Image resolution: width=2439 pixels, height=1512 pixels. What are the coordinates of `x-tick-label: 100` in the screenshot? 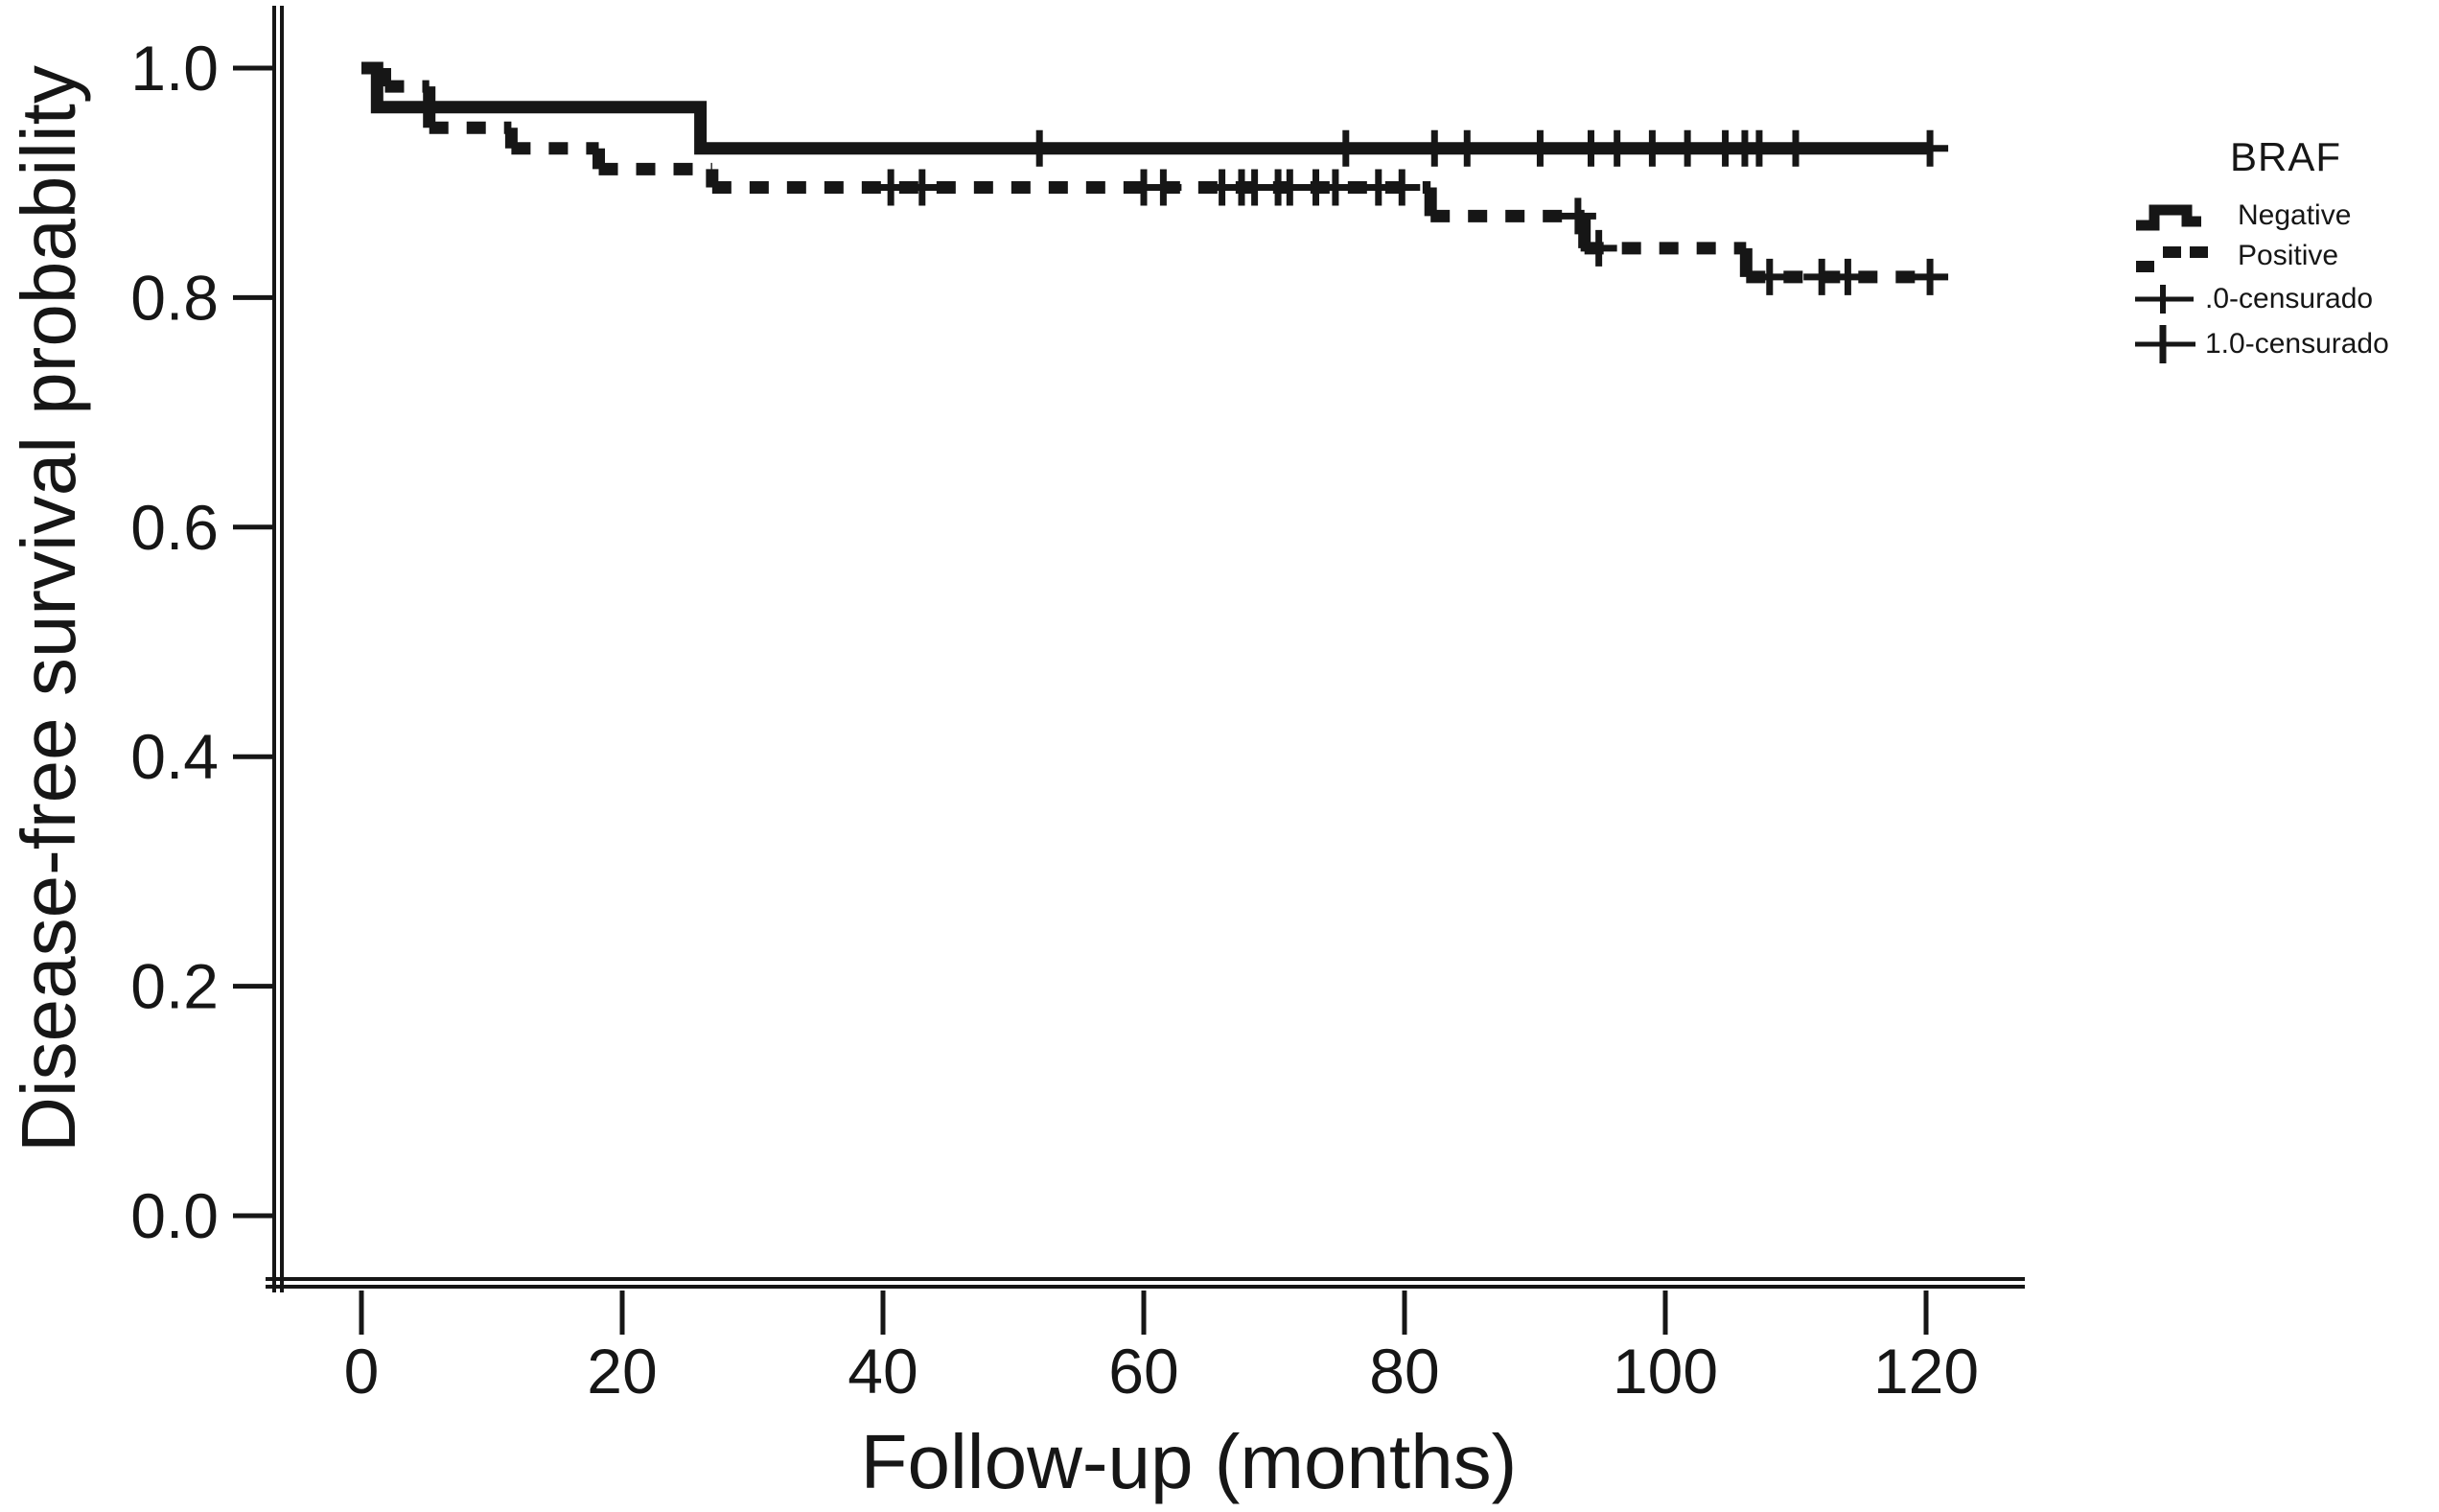 It's located at (1665, 1371).